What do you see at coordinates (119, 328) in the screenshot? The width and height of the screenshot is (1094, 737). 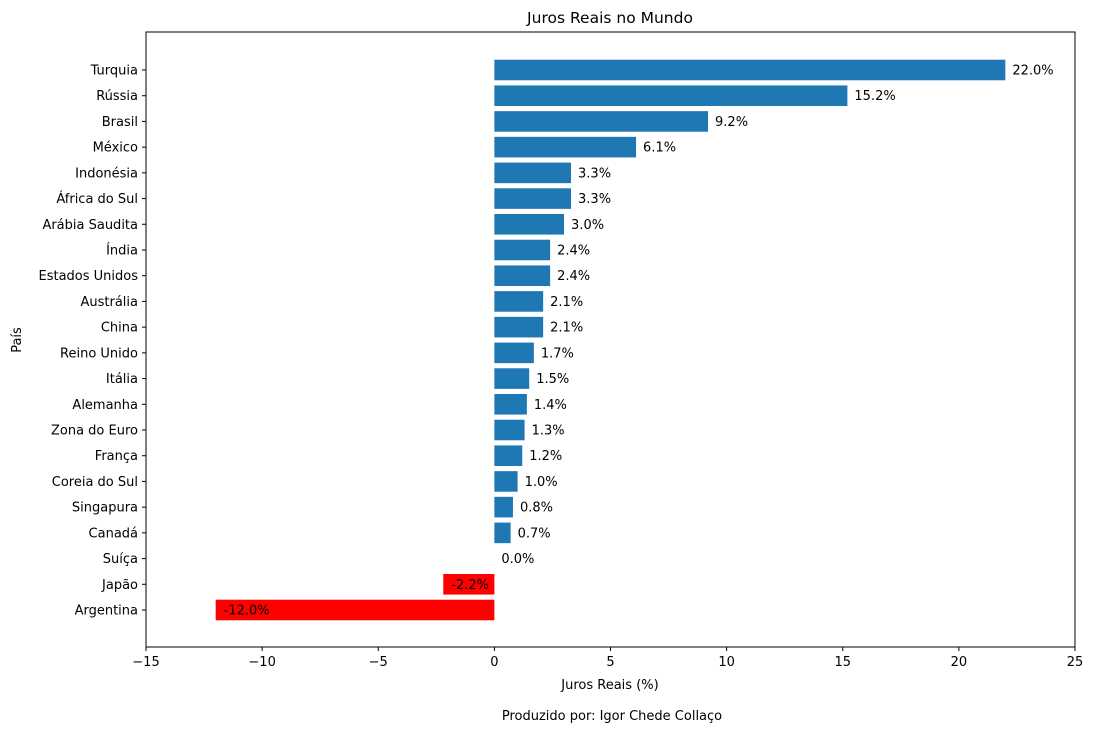 I see `y-tick-label-10: China` at bounding box center [119, 328].